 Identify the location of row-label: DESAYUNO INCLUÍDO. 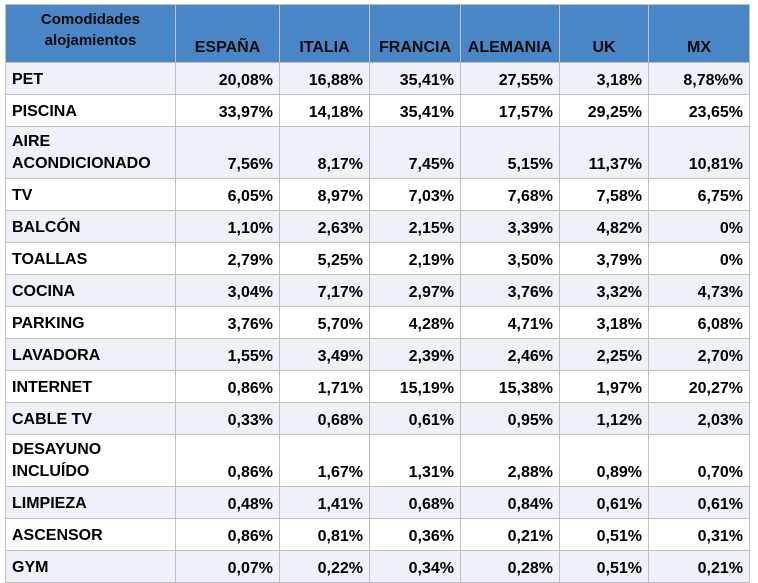
(90, 460).